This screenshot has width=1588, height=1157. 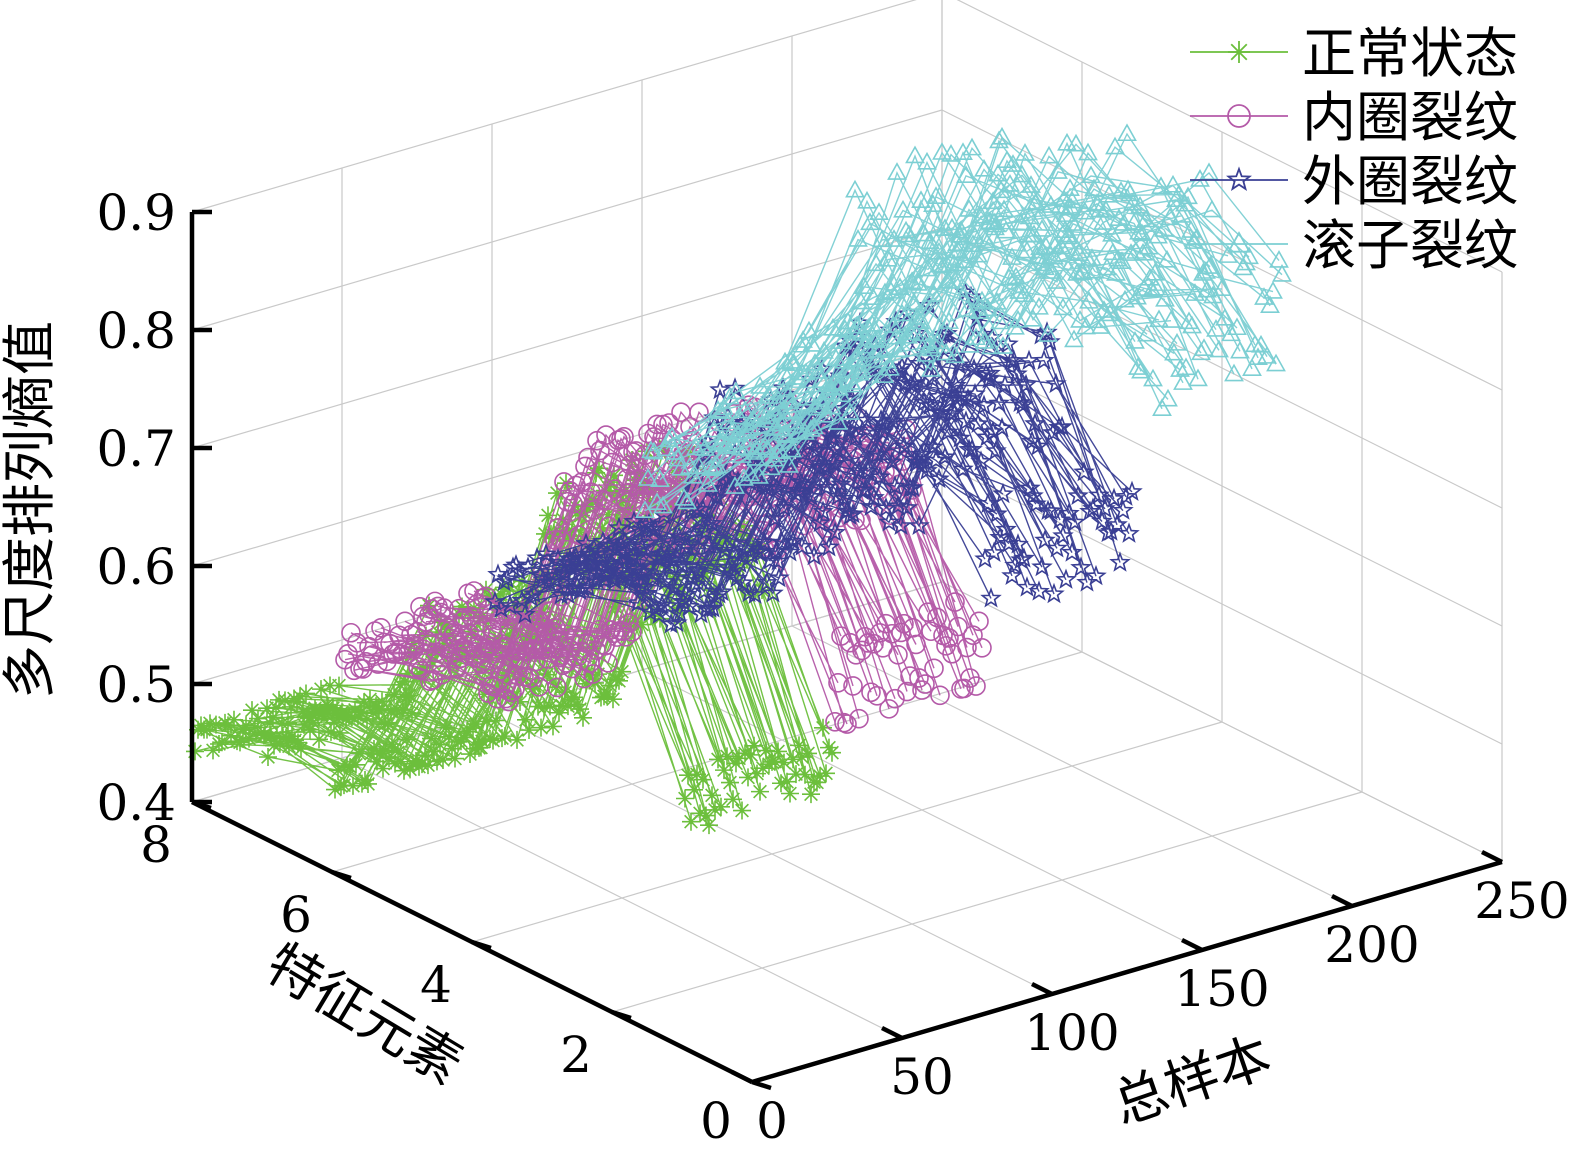 I want to click on x-axis-line, so click(x=1127, y=972).